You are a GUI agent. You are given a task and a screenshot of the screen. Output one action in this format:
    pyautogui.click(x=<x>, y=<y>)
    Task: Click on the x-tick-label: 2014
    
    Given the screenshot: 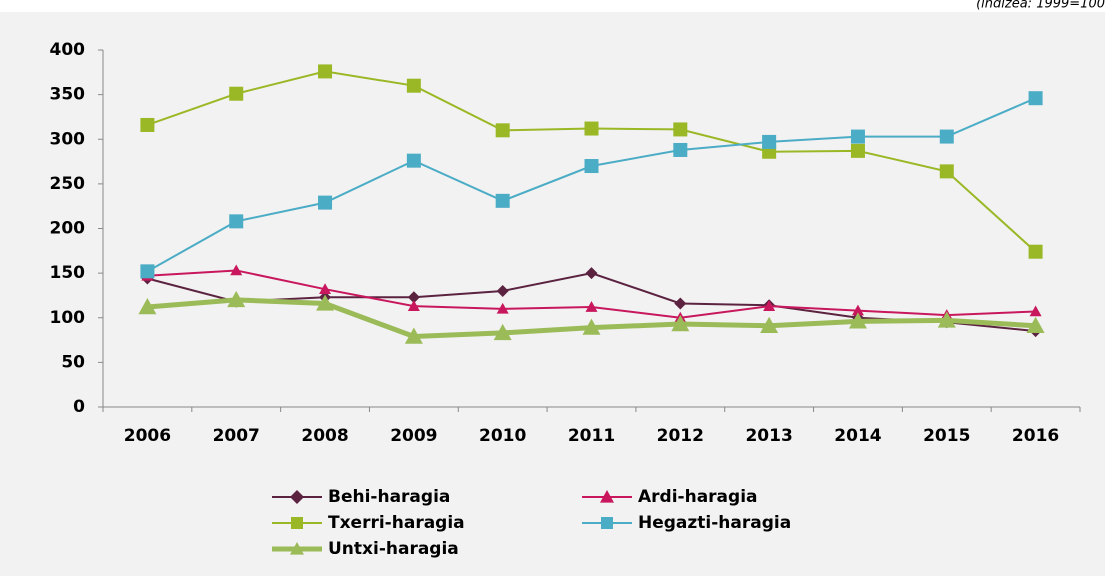 What is the action you would take?
    pyautogui.click(x=857, y=436)
    